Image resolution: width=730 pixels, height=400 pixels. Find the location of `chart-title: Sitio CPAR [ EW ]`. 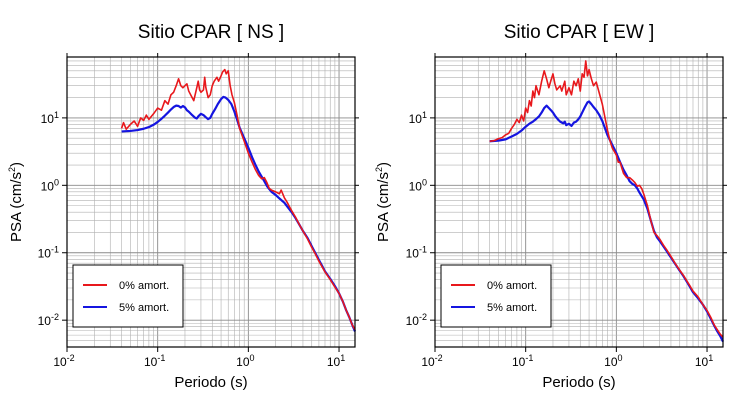

chart-title: Sitio CPAR [ EW ] is located at coordinates (579, 32).